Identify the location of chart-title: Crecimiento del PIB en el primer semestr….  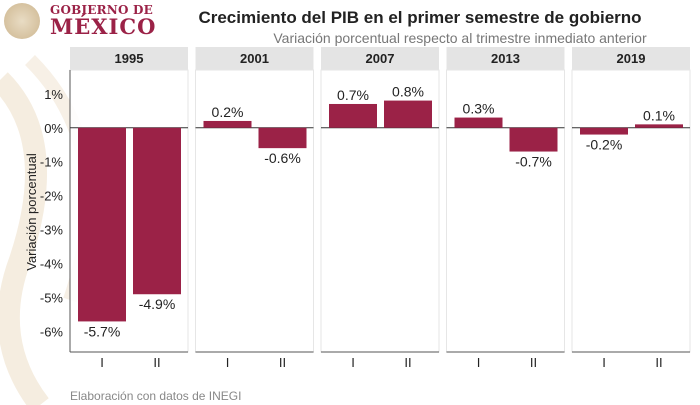
(420, 17).